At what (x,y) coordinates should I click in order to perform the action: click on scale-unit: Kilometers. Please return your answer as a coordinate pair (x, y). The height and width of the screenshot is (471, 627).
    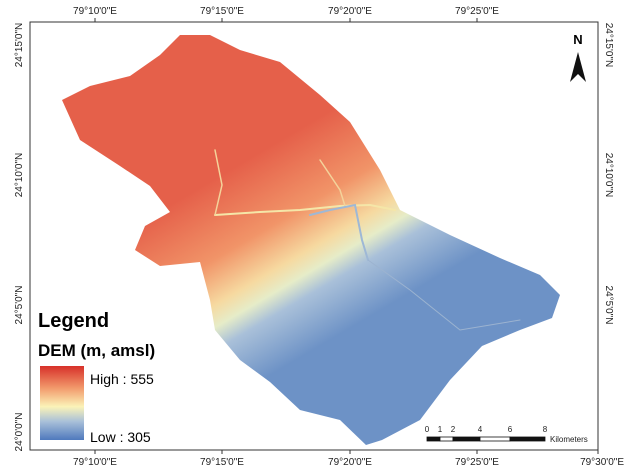
    Looking at the image, I should click on (569, 439).